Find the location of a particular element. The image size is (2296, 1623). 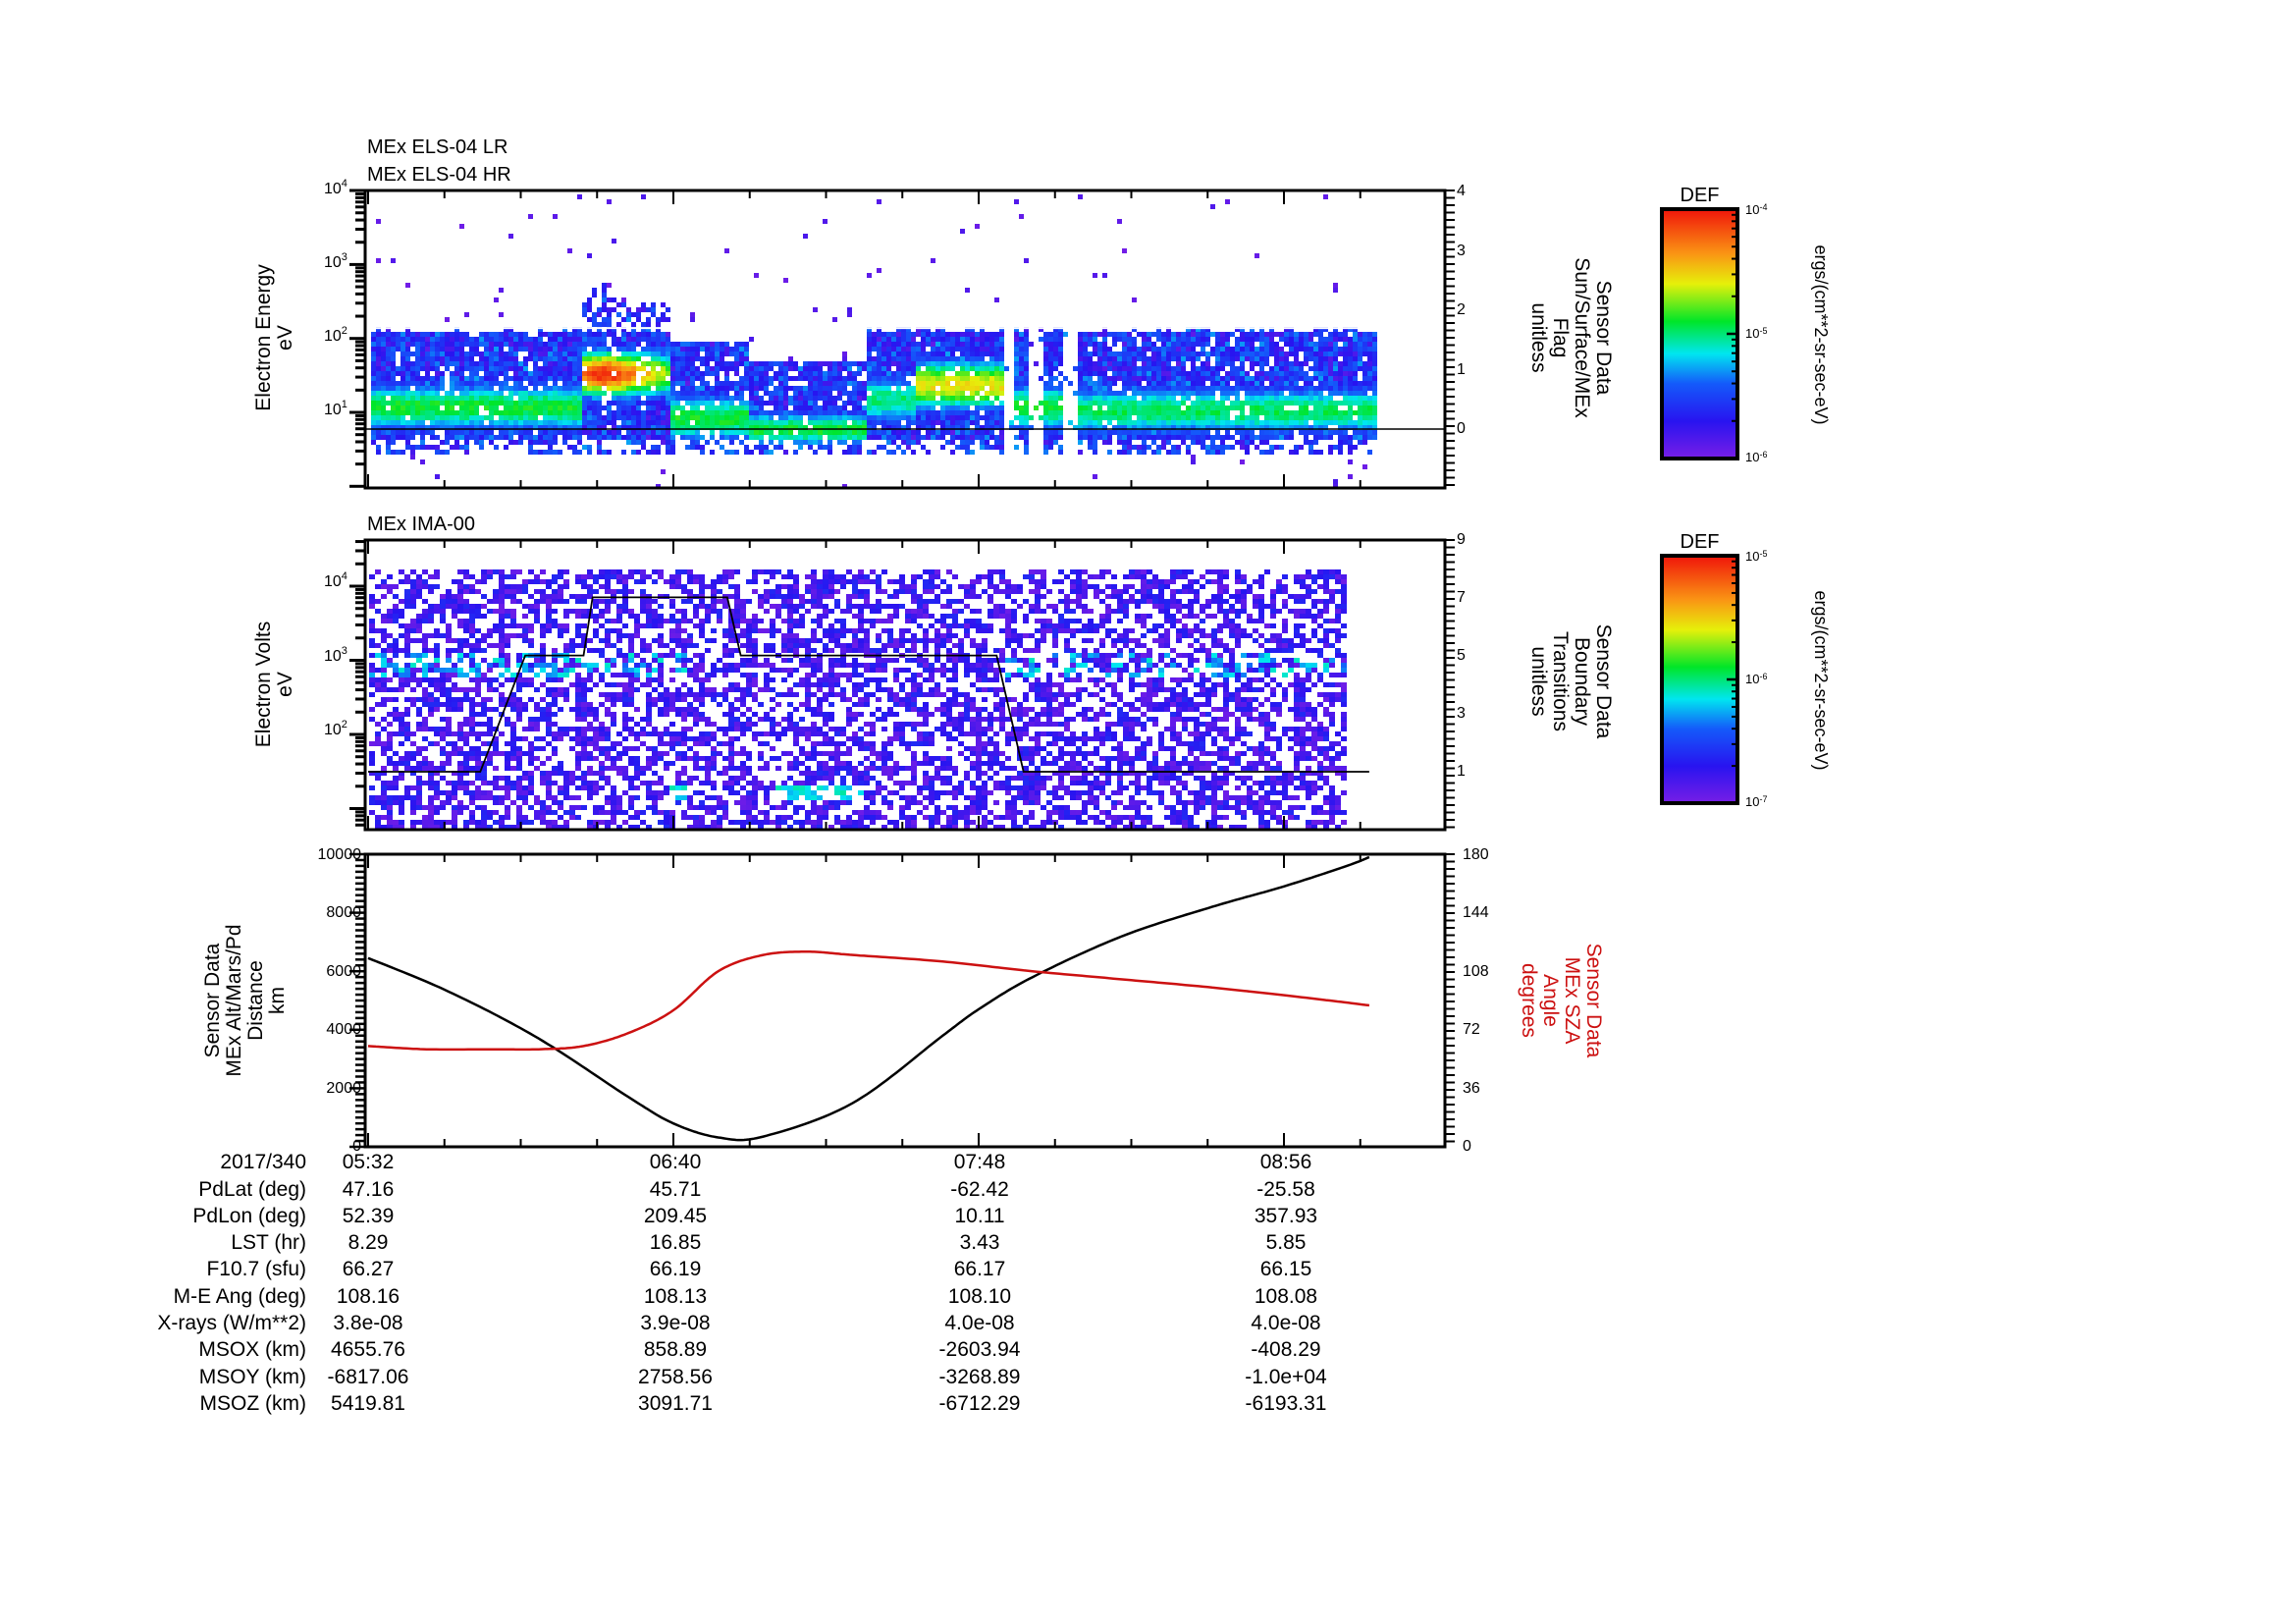

orbit-y2tick-72: 72 is located at coordinates (1471, 1029).